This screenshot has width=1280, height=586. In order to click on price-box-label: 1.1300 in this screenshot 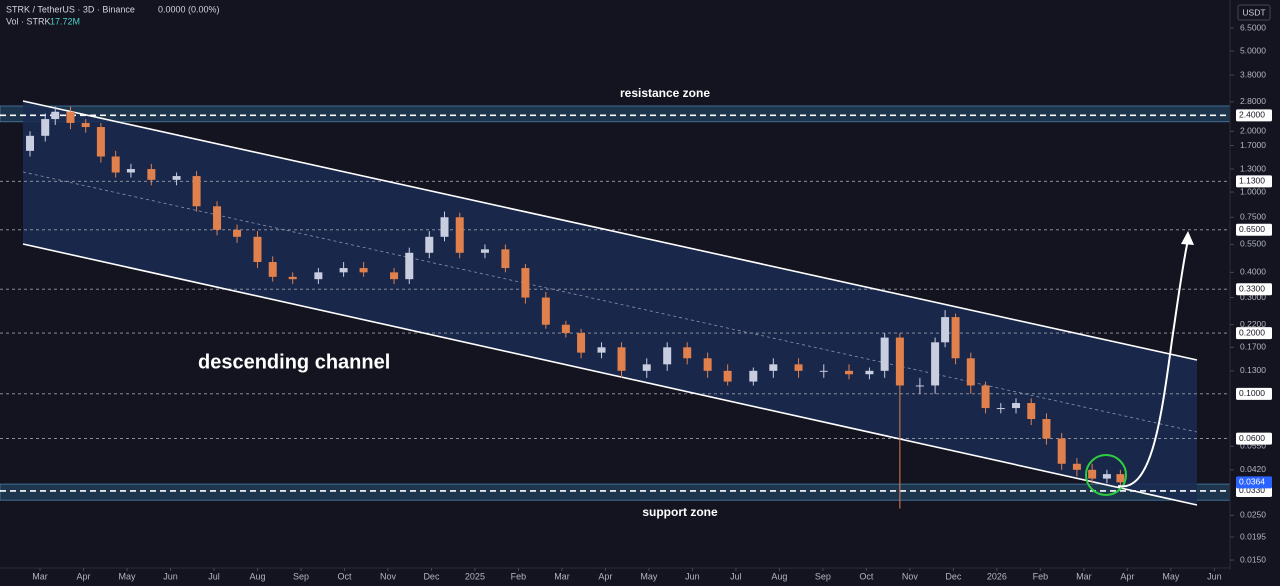, I will do `click(1252, 181)`.